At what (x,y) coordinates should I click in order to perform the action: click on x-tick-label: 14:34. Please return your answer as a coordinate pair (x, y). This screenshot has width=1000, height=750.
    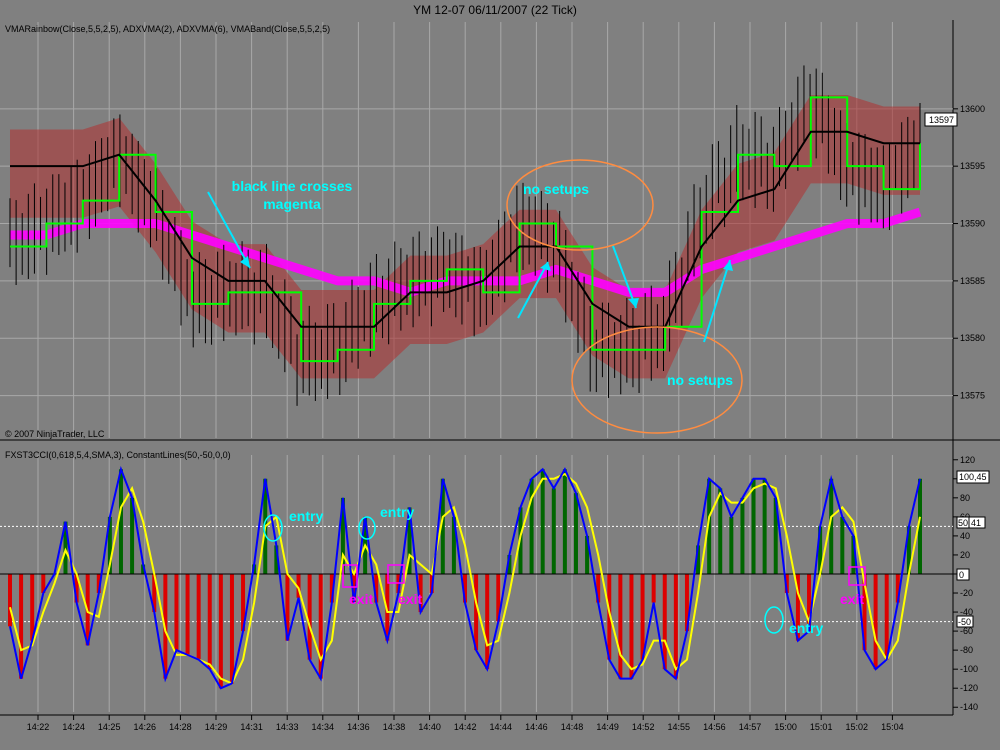
    Looking at the image, I should click on (323, 727).